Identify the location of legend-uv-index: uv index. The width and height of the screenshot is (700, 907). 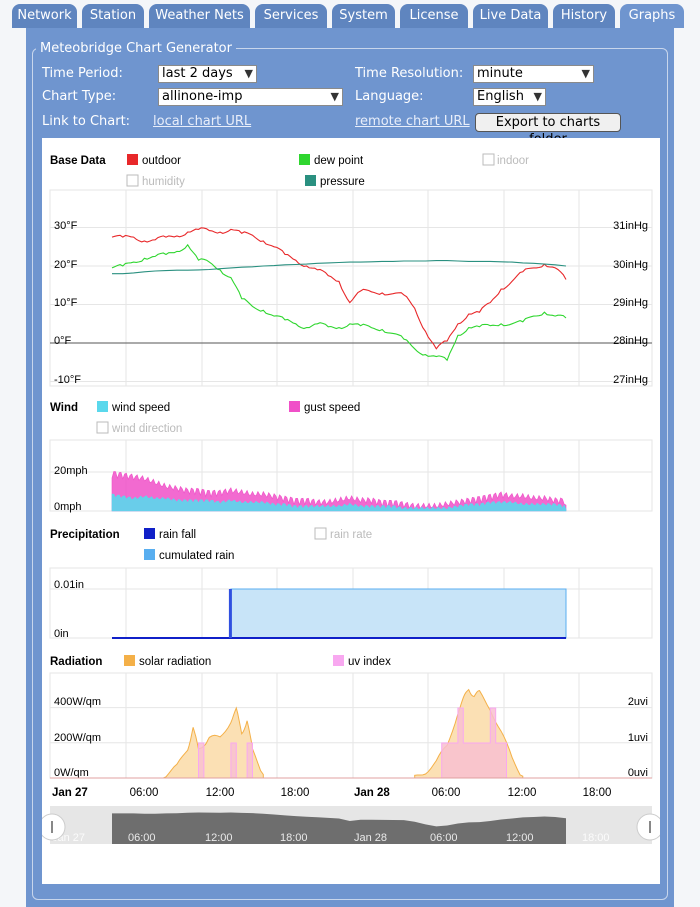
(369, 662).